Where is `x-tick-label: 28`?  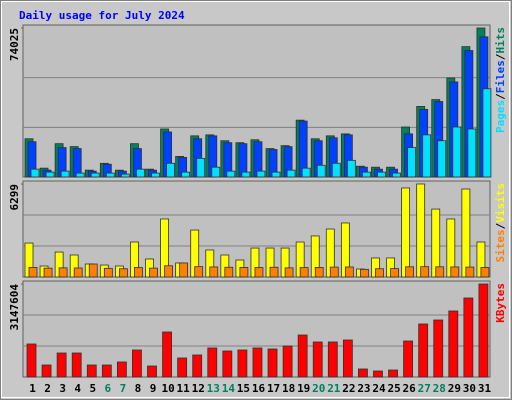 x-tick-label: 28 is located at coordinates (439, 388).